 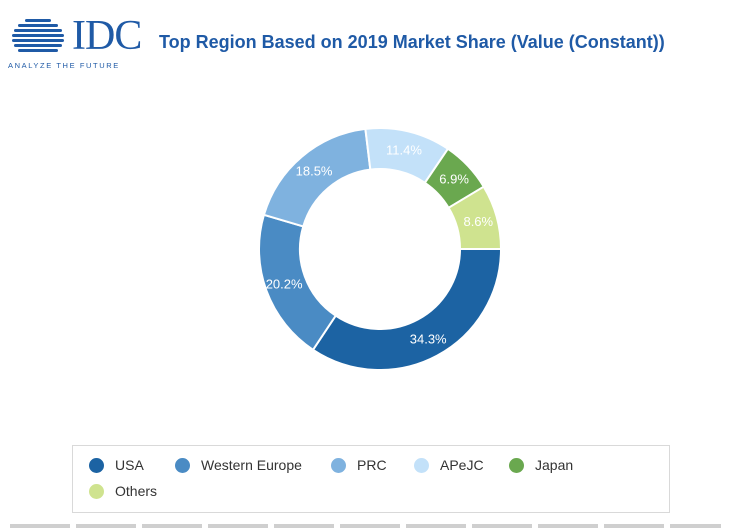 I want to click on slice-label-others: 8.6%, so click(x=478, y=221).